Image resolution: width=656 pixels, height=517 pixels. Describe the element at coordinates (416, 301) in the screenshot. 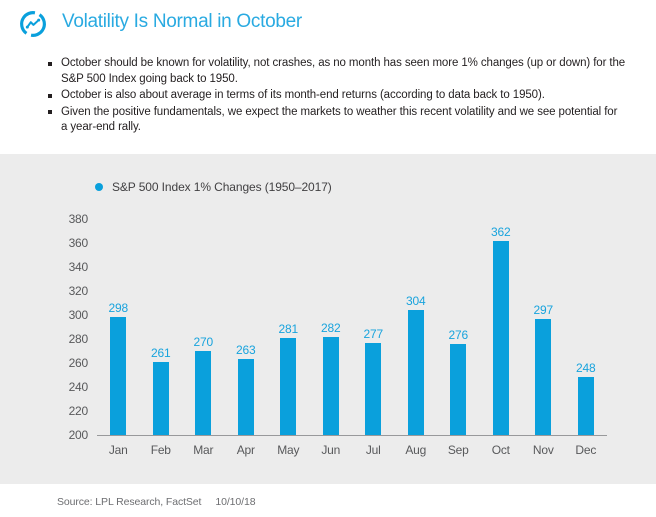

I see `bar-value-label: 304` at that location.